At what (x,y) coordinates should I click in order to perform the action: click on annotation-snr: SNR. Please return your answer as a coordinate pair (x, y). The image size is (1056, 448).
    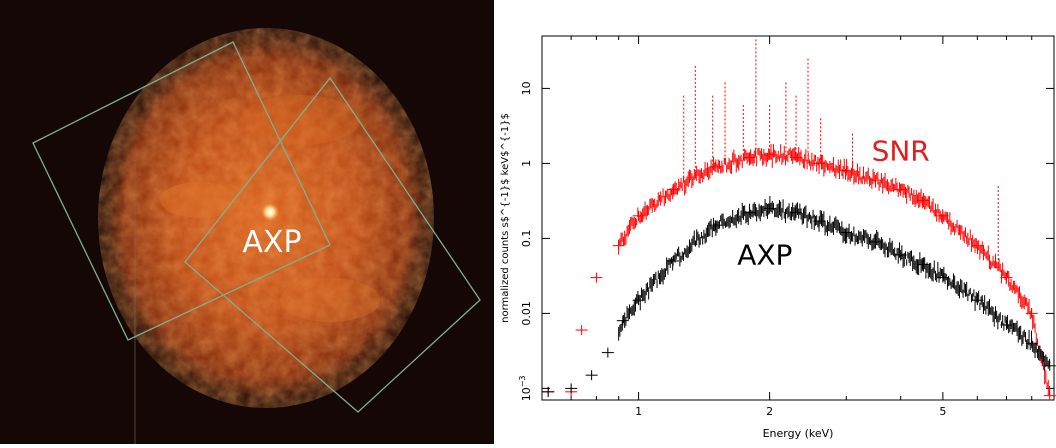
    Looking at the image, I should click on (901, 150).